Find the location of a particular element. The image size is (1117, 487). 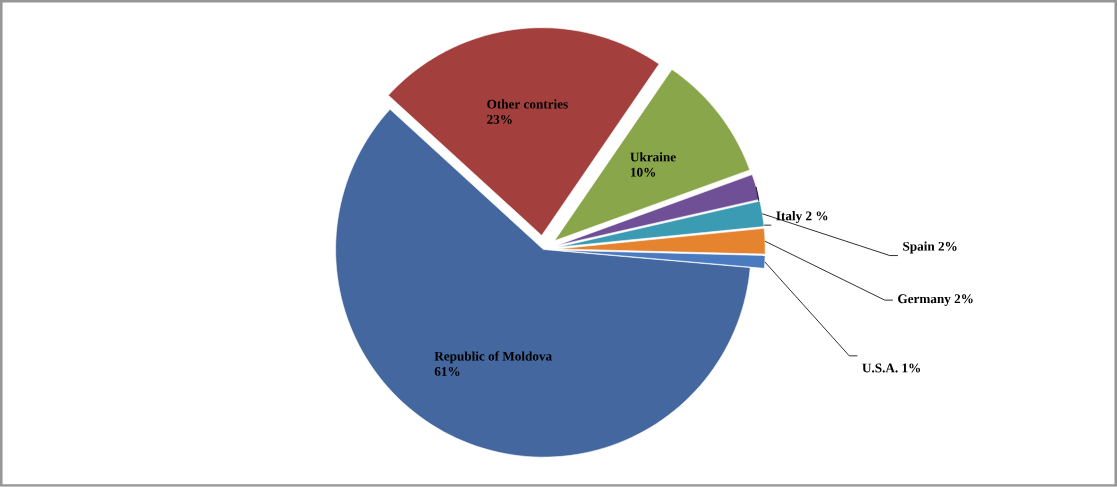

slice-label: Republic of Moldova is located at coordinates (493, 357).